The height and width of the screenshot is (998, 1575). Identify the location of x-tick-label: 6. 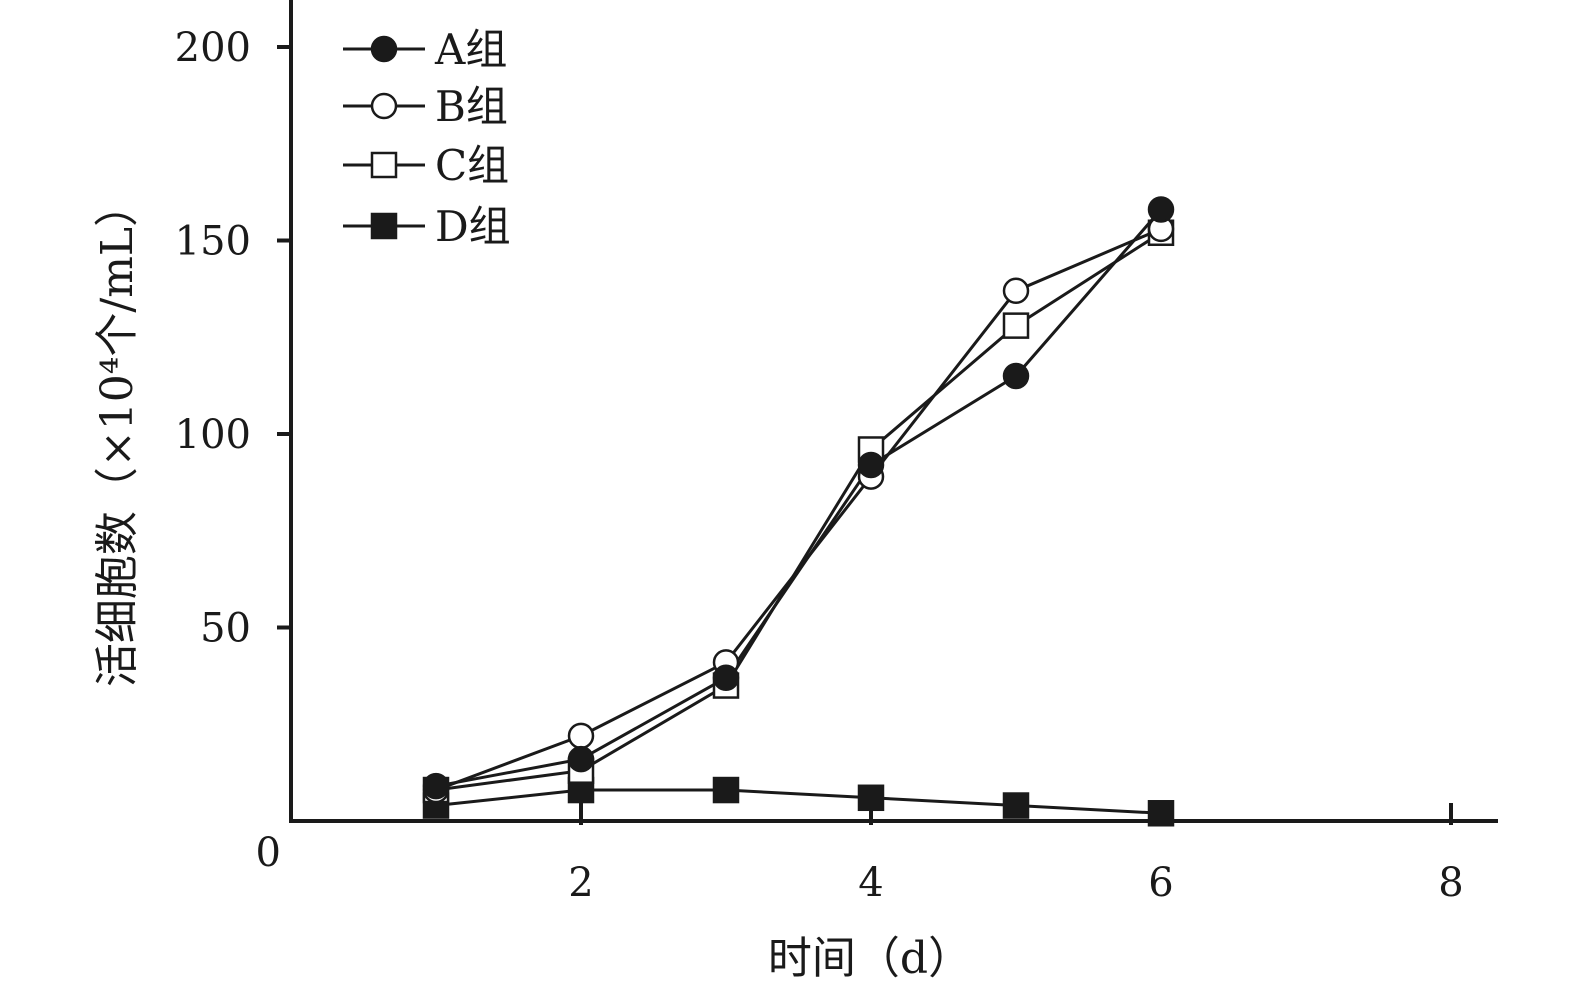
(1160, 883).